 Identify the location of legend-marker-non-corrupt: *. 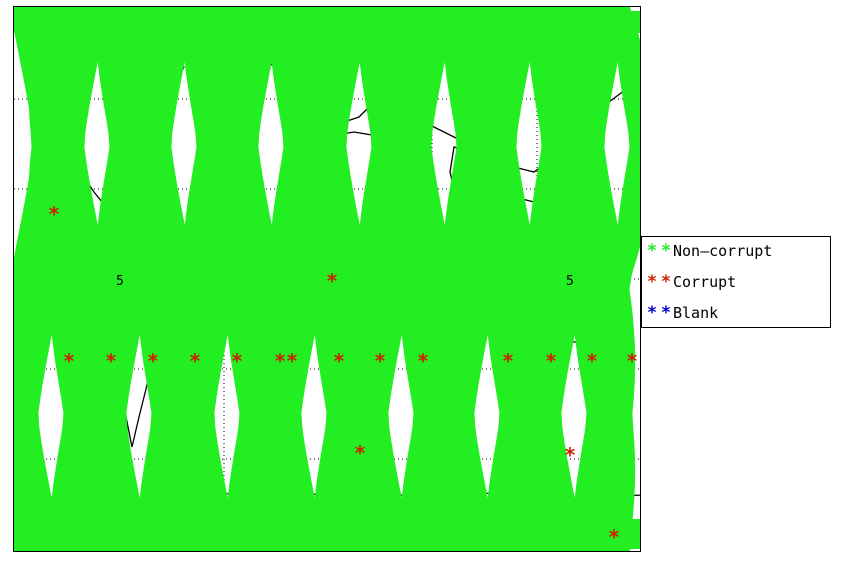
(652, 251).